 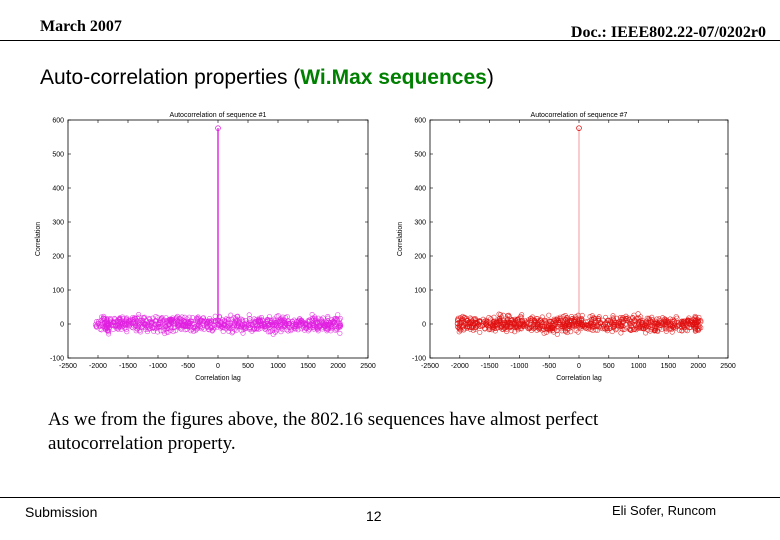 What do you see at coordinates (420, 257) in the screenshot?
I see `y-tick-label: 200` at bounding box center [420, 257].